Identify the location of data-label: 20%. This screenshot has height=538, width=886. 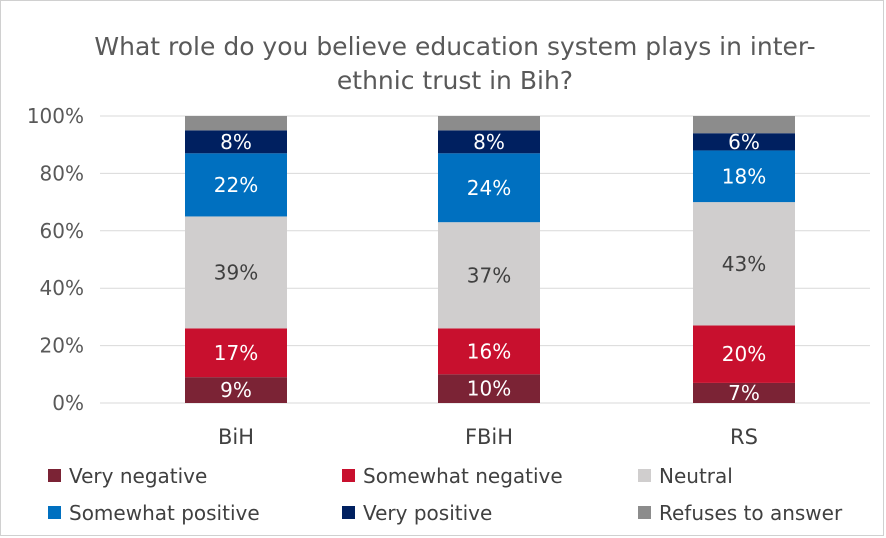
(744, 354).